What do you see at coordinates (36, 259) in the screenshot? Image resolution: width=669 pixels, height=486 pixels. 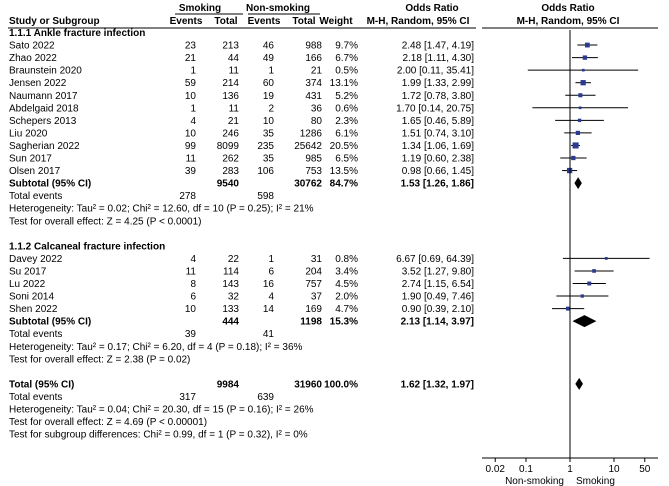 I see `study-name: Davey 2022` at bounding box center [36, 259].